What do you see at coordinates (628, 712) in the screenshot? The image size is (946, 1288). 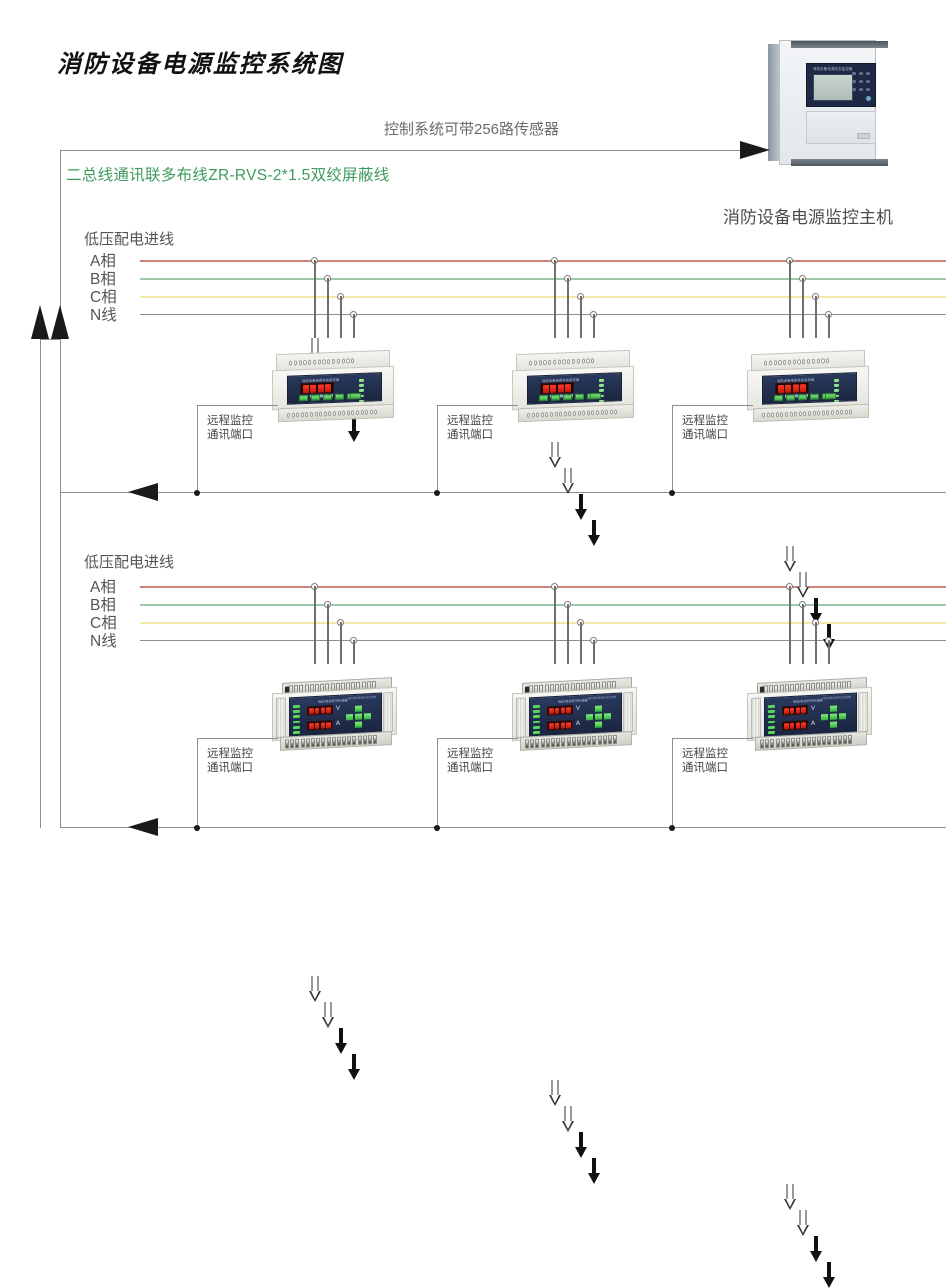 I see `device-right-fins` at bounding box center [628, 712].